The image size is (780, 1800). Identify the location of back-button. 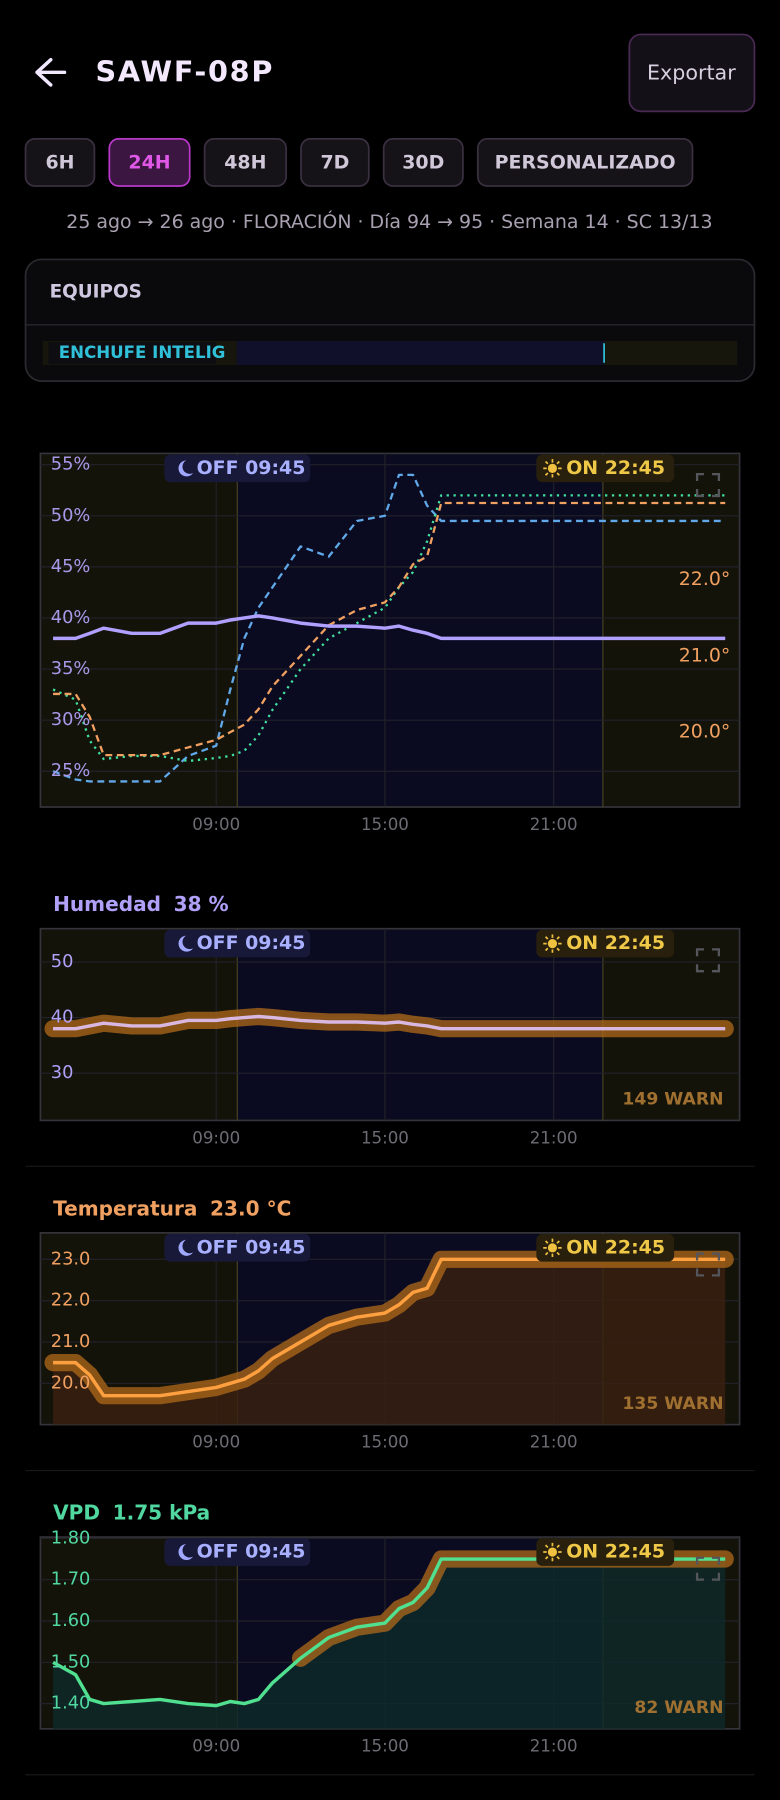
(51, 72).